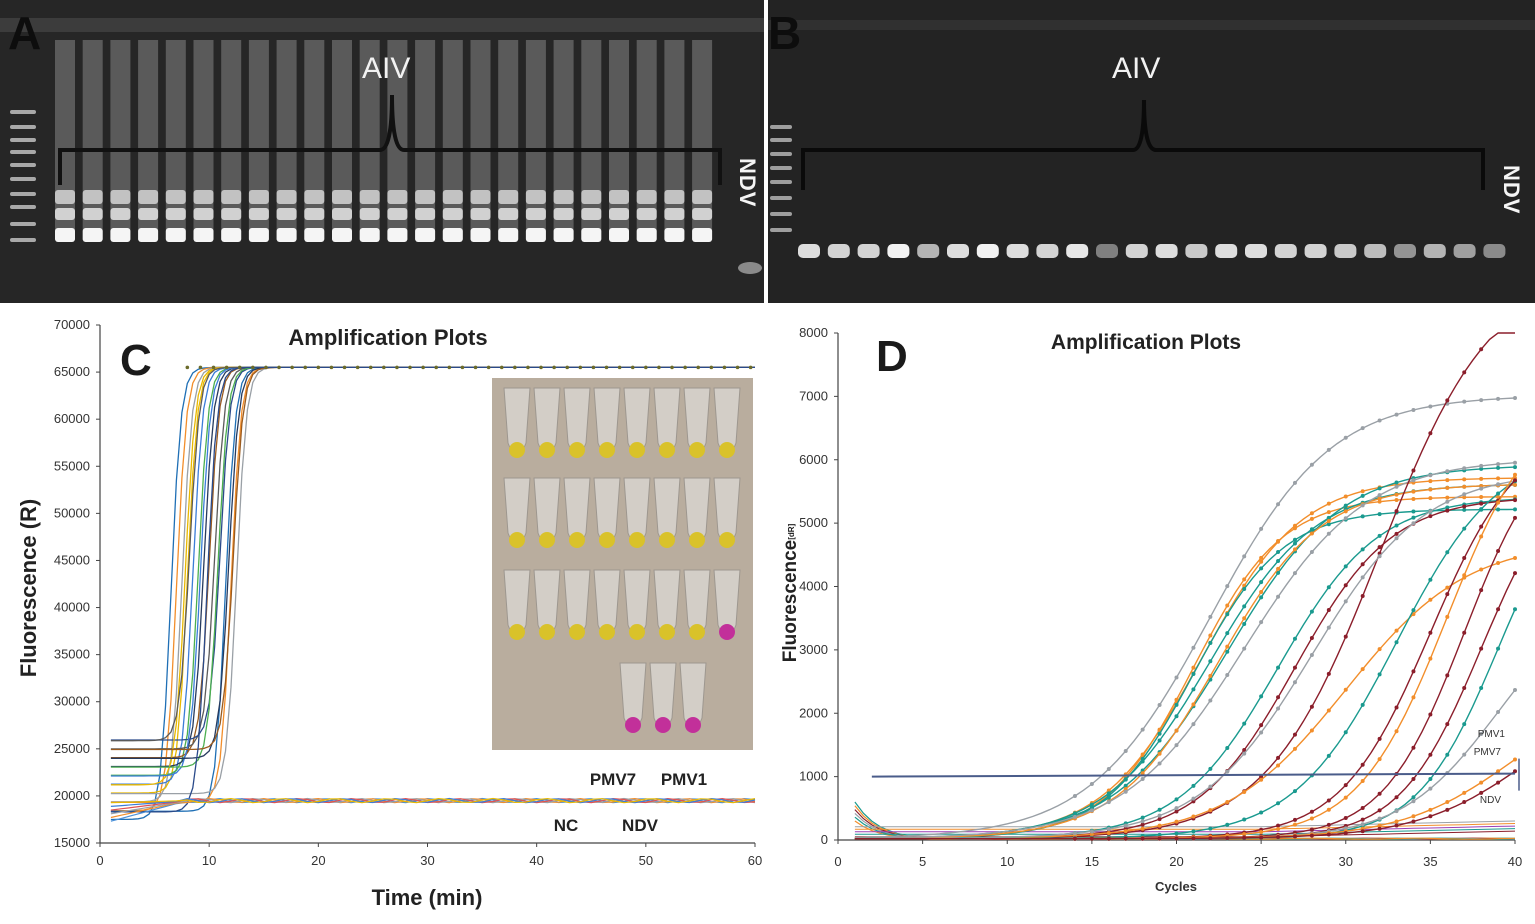 This screenshot has height=924, width=1535. I want to click on chart-c-x-tick-label: 20, so click(318, 860).